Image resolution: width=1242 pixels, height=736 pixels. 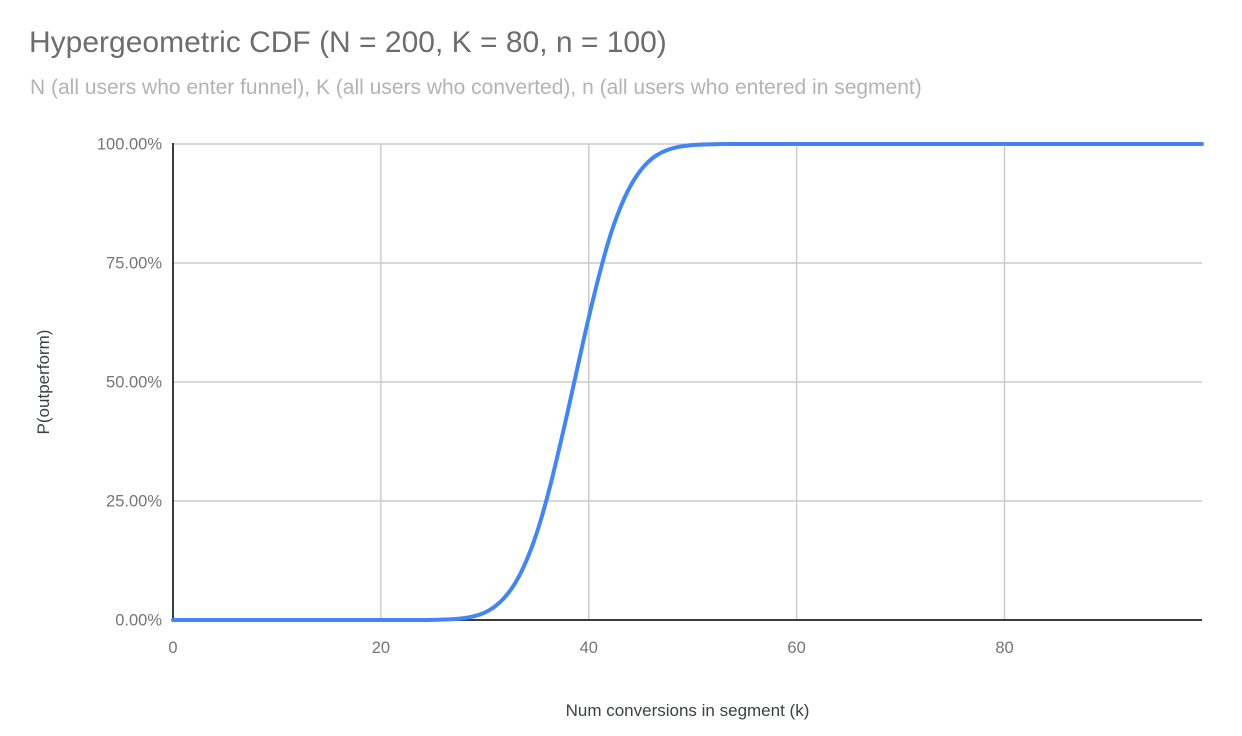 What do you see at coordinates (129, 145) in the screenshot?
I see `y-tick-label: 100.00%` at bounding box center [129, 145].